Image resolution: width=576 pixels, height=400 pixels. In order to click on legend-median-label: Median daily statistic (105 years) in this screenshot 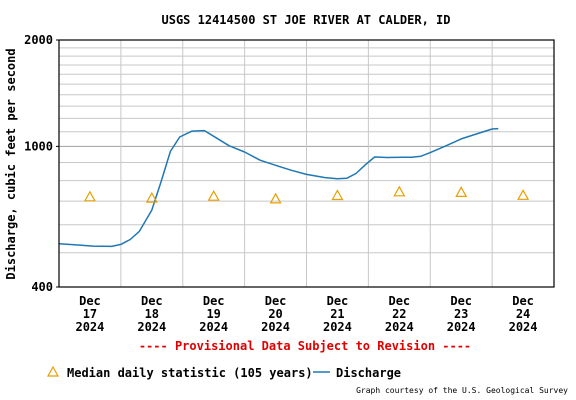, I will do `click(190, 373)`.